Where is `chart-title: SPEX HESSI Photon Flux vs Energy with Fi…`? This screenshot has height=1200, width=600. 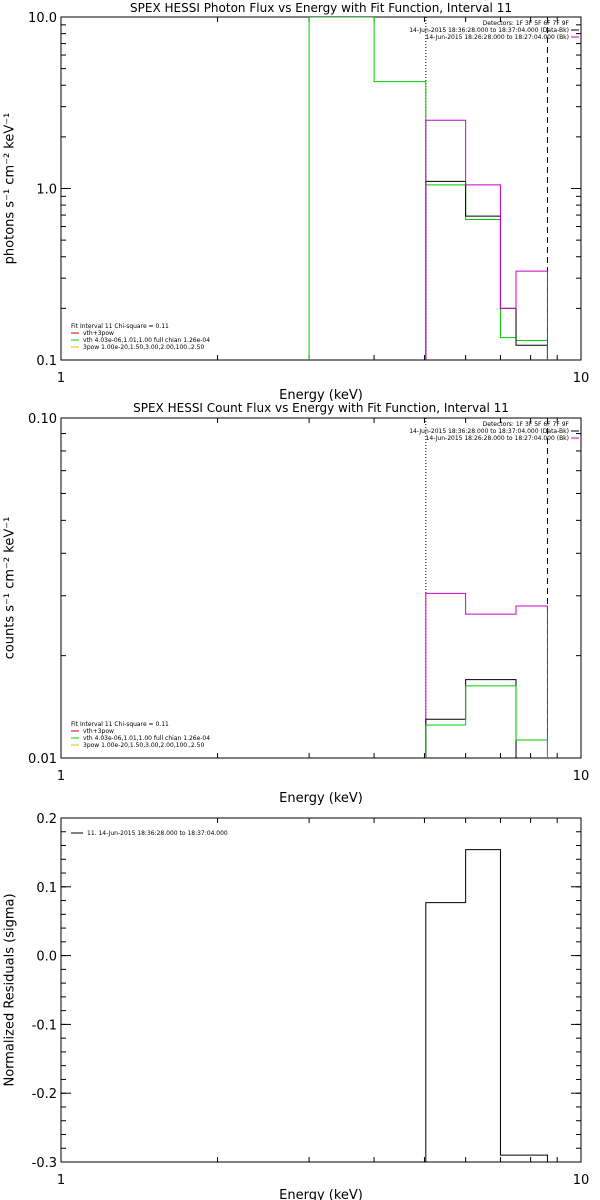 chart-title: SPEX HESSI Photon Flux vs Energy with Fi… is located at coordinates (321, 8).